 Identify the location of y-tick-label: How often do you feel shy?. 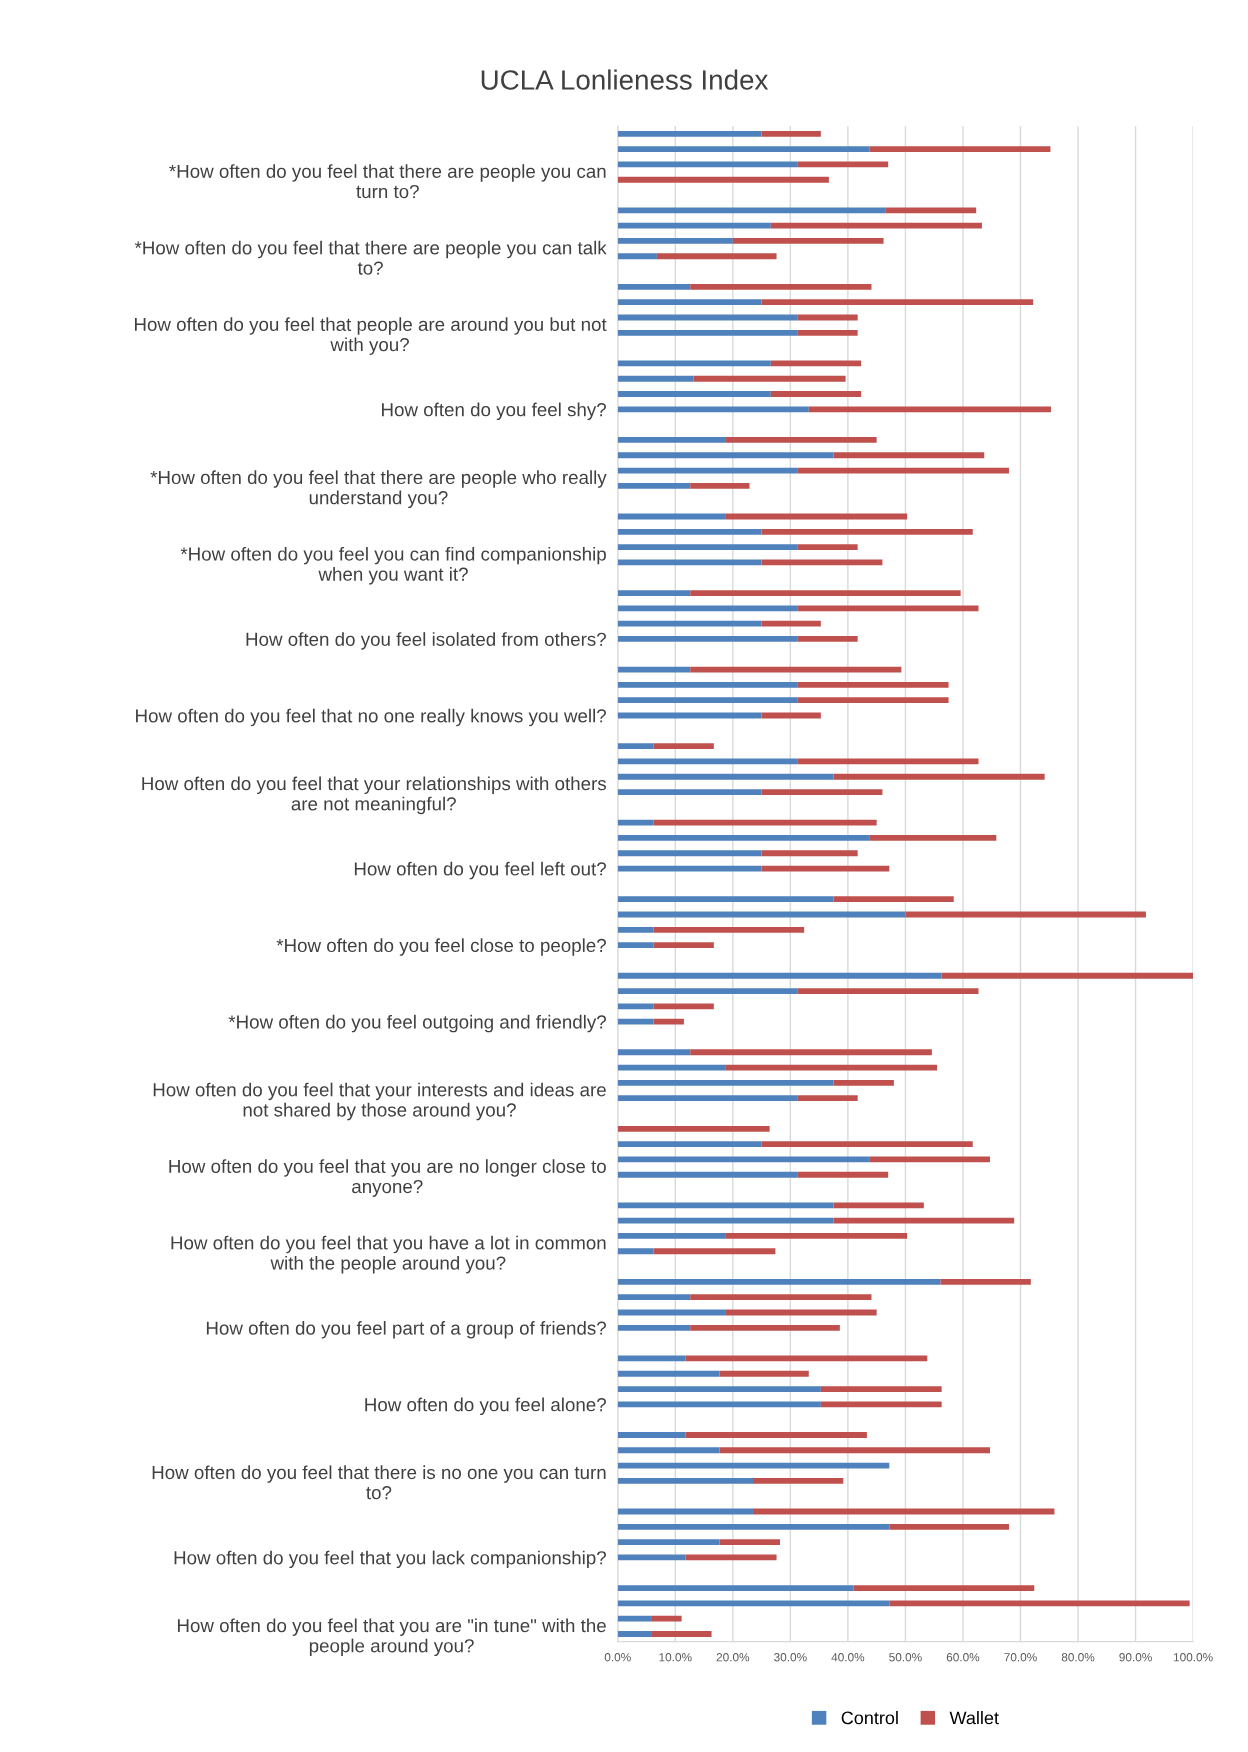
(494, 411).